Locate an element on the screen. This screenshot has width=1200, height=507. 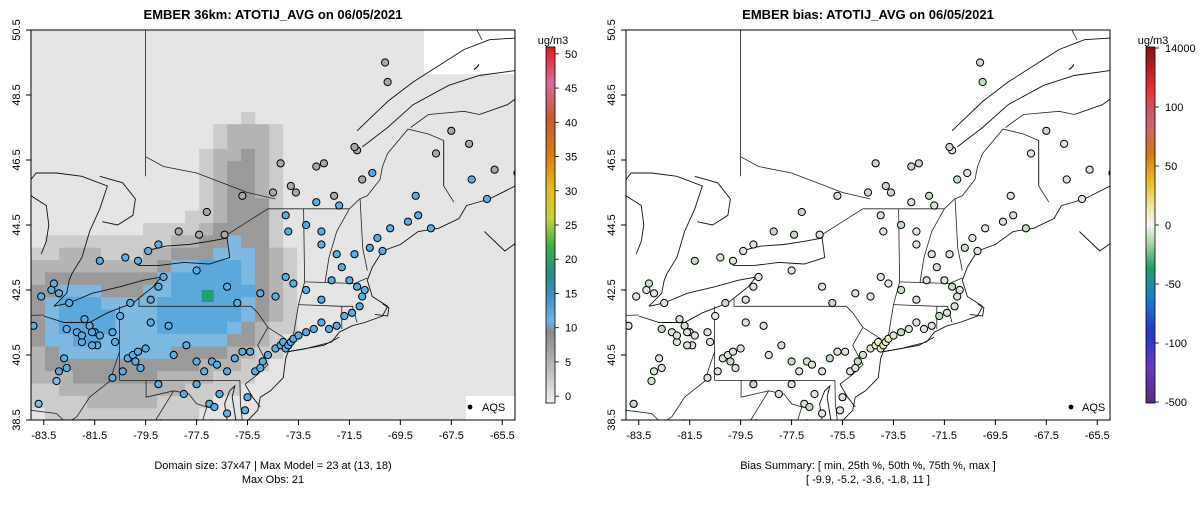
left-state-border is located at coordinates (47, 414).